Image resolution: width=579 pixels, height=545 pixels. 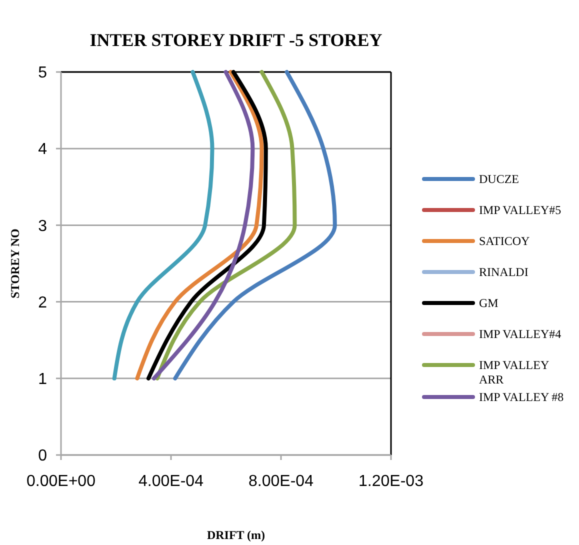 What do you see at coordinates (504, 241) in the screenshot?
I see `legend-label: SATICOY` at bounding box center [504, 241].